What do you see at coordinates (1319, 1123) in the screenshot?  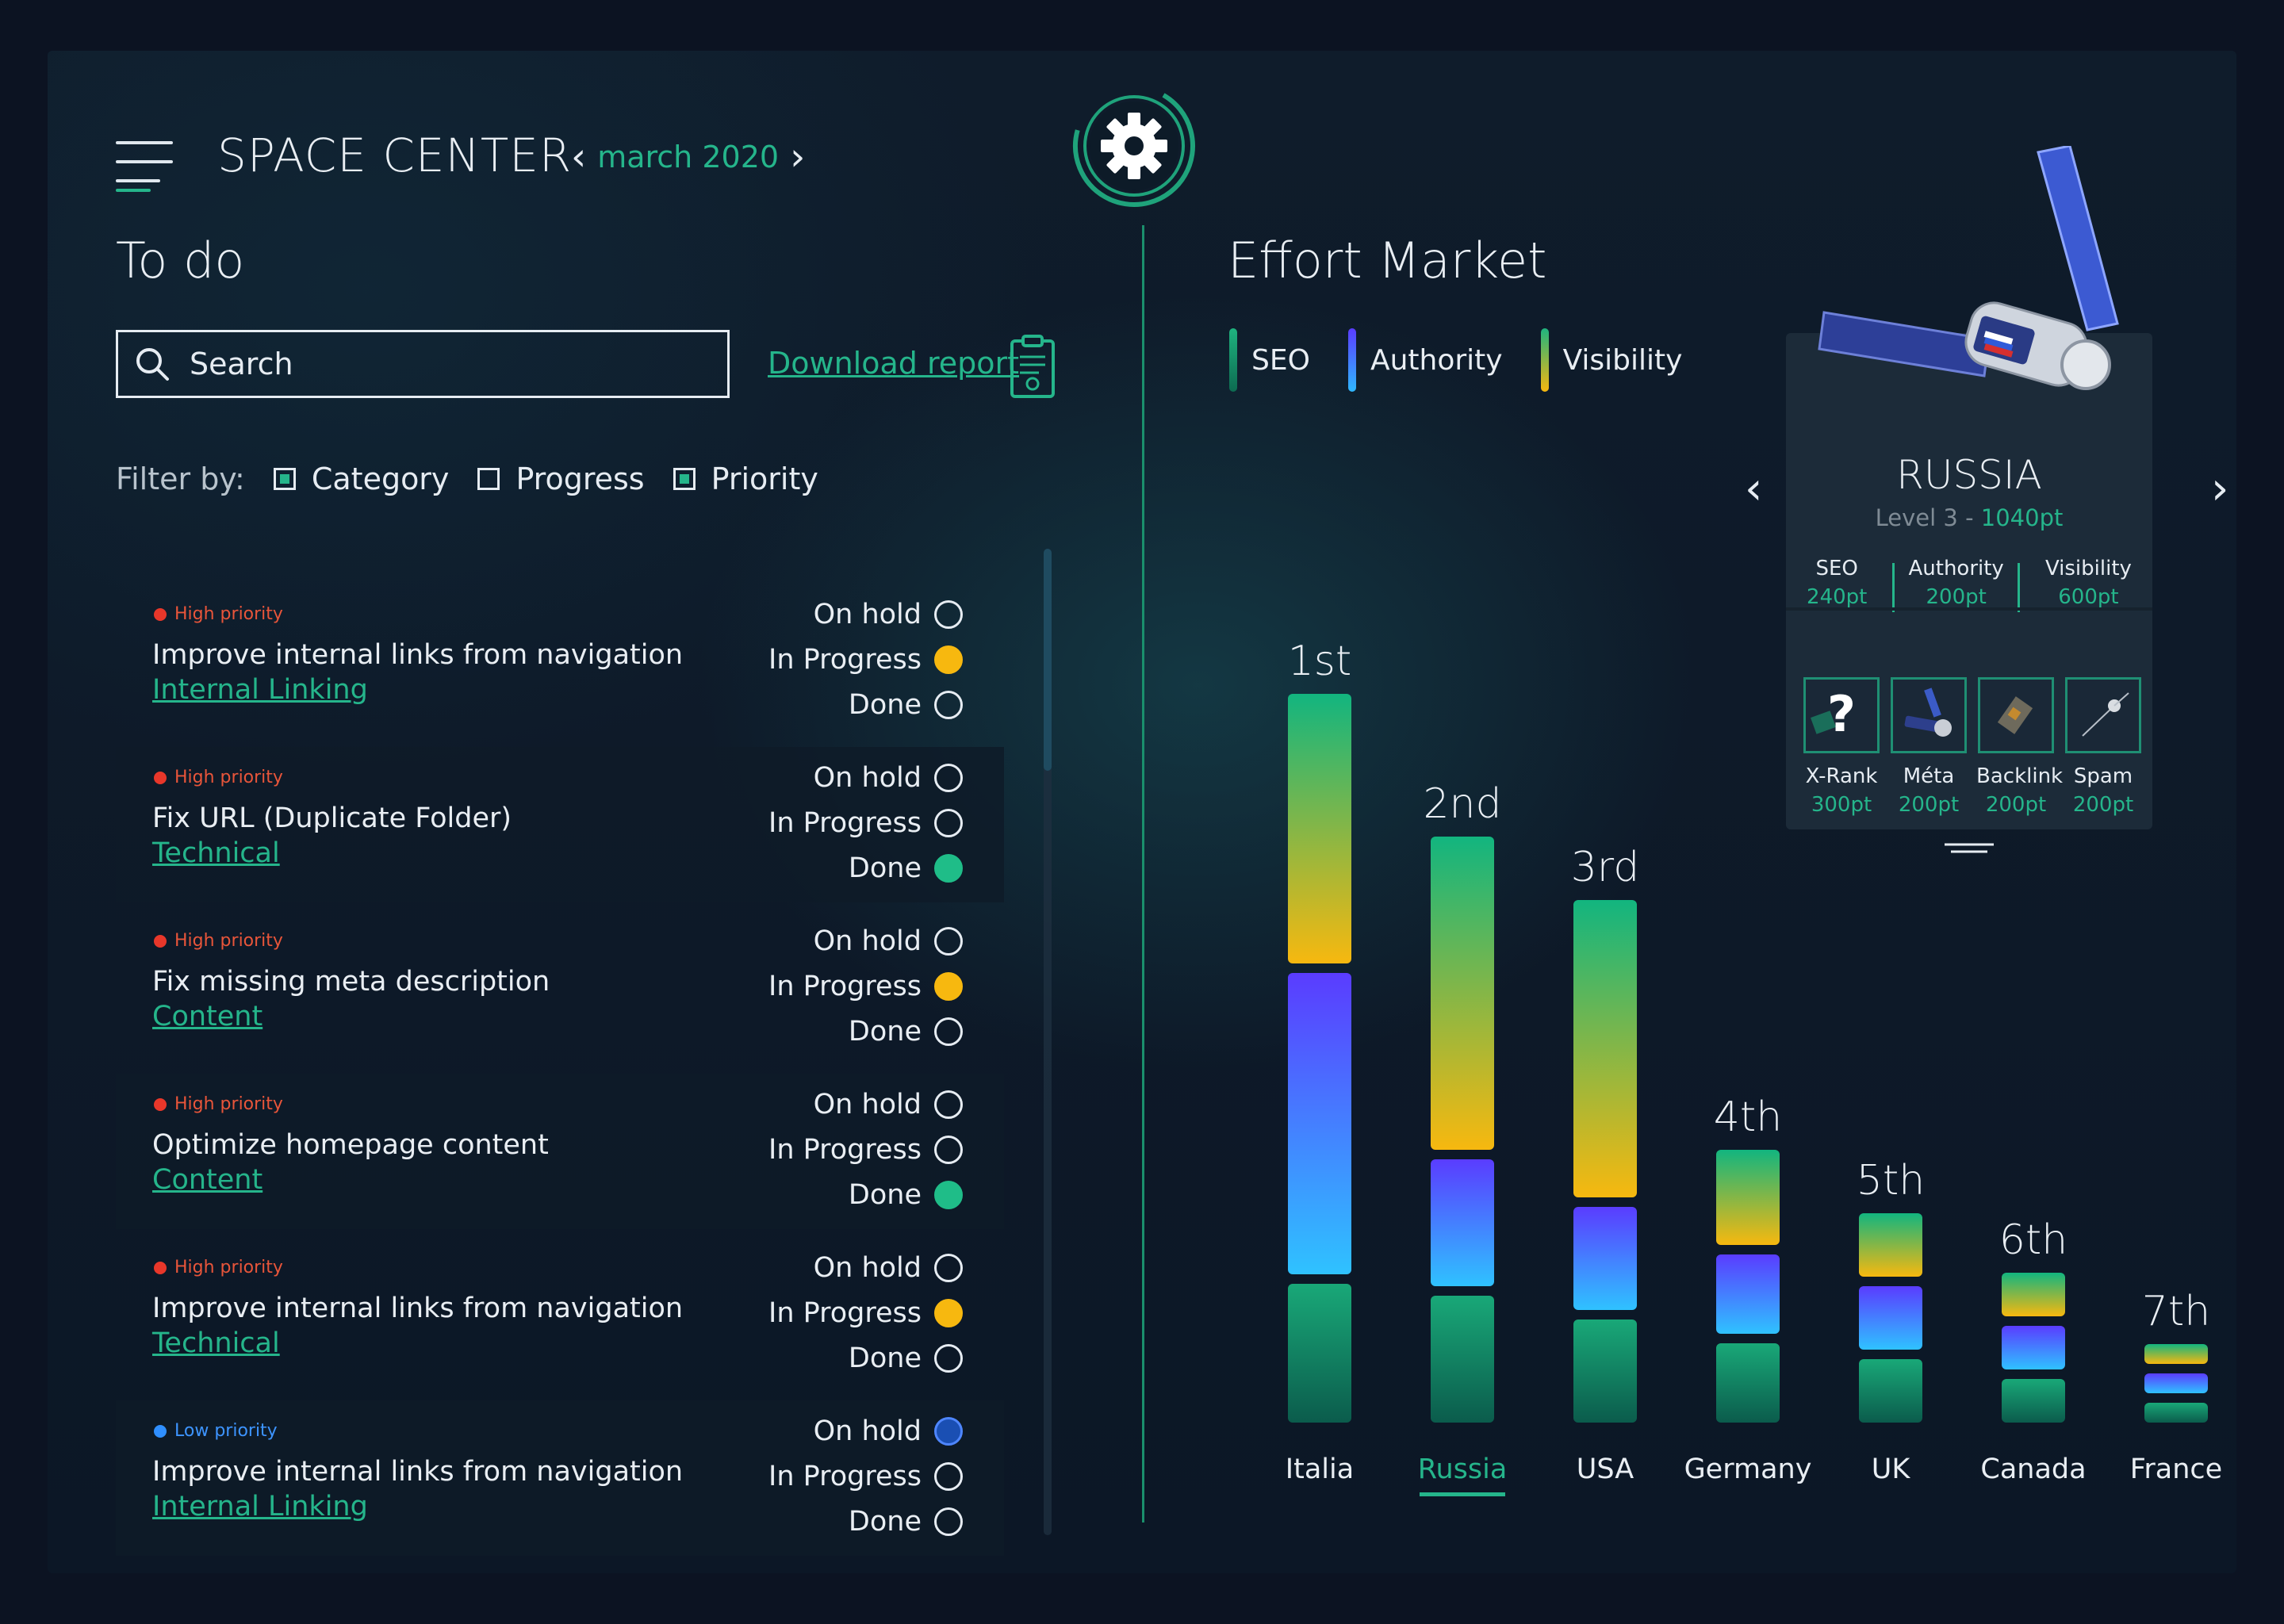 I see `bar-authority-italia` at bounding box center [1319, 1123].